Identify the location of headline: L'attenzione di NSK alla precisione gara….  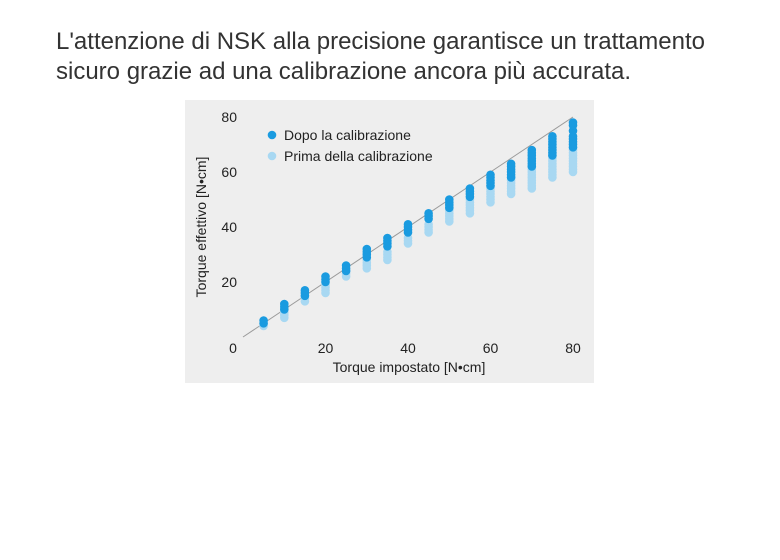
(406, 57).